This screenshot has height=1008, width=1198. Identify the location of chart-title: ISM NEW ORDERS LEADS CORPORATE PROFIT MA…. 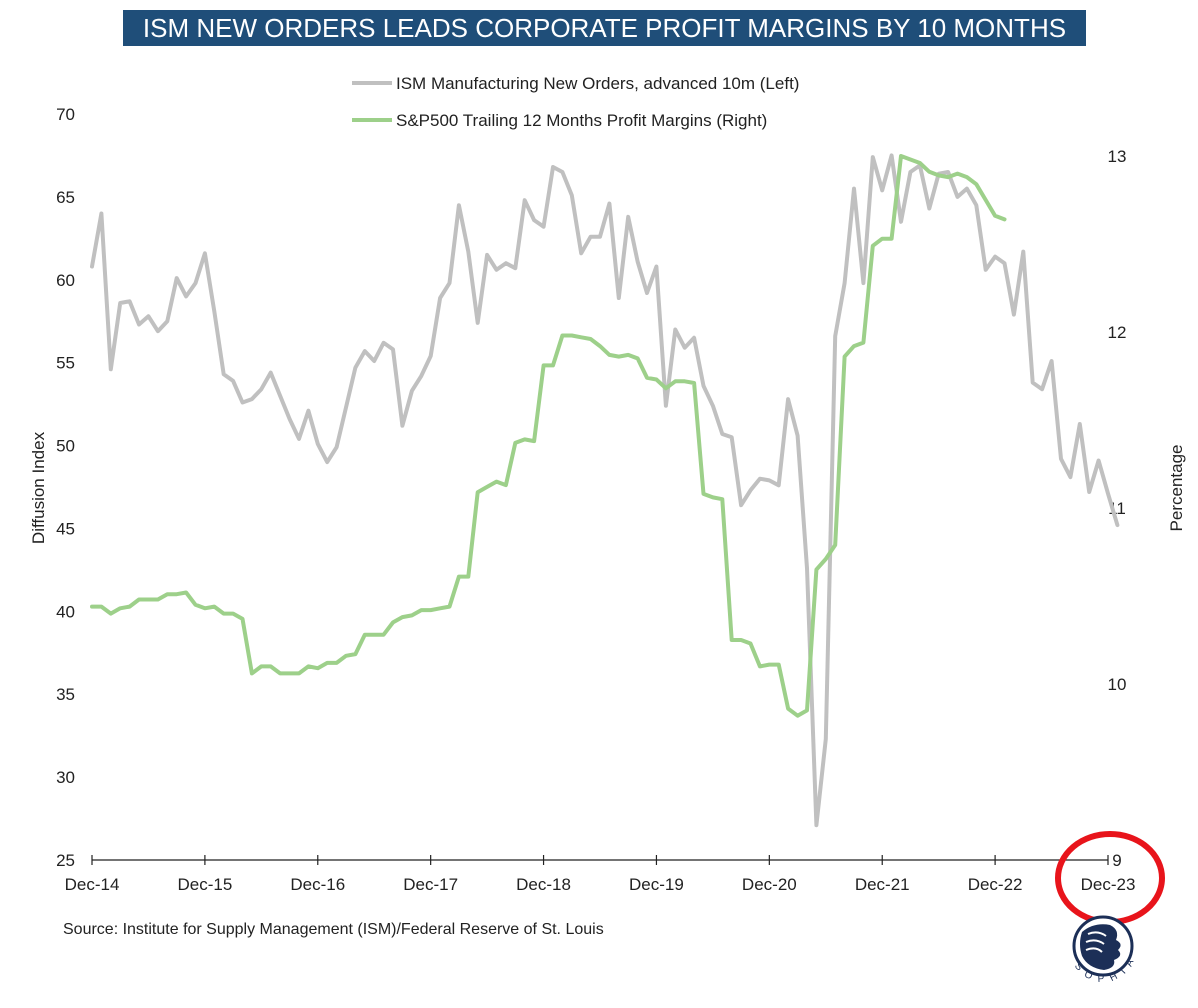
(604, 28).